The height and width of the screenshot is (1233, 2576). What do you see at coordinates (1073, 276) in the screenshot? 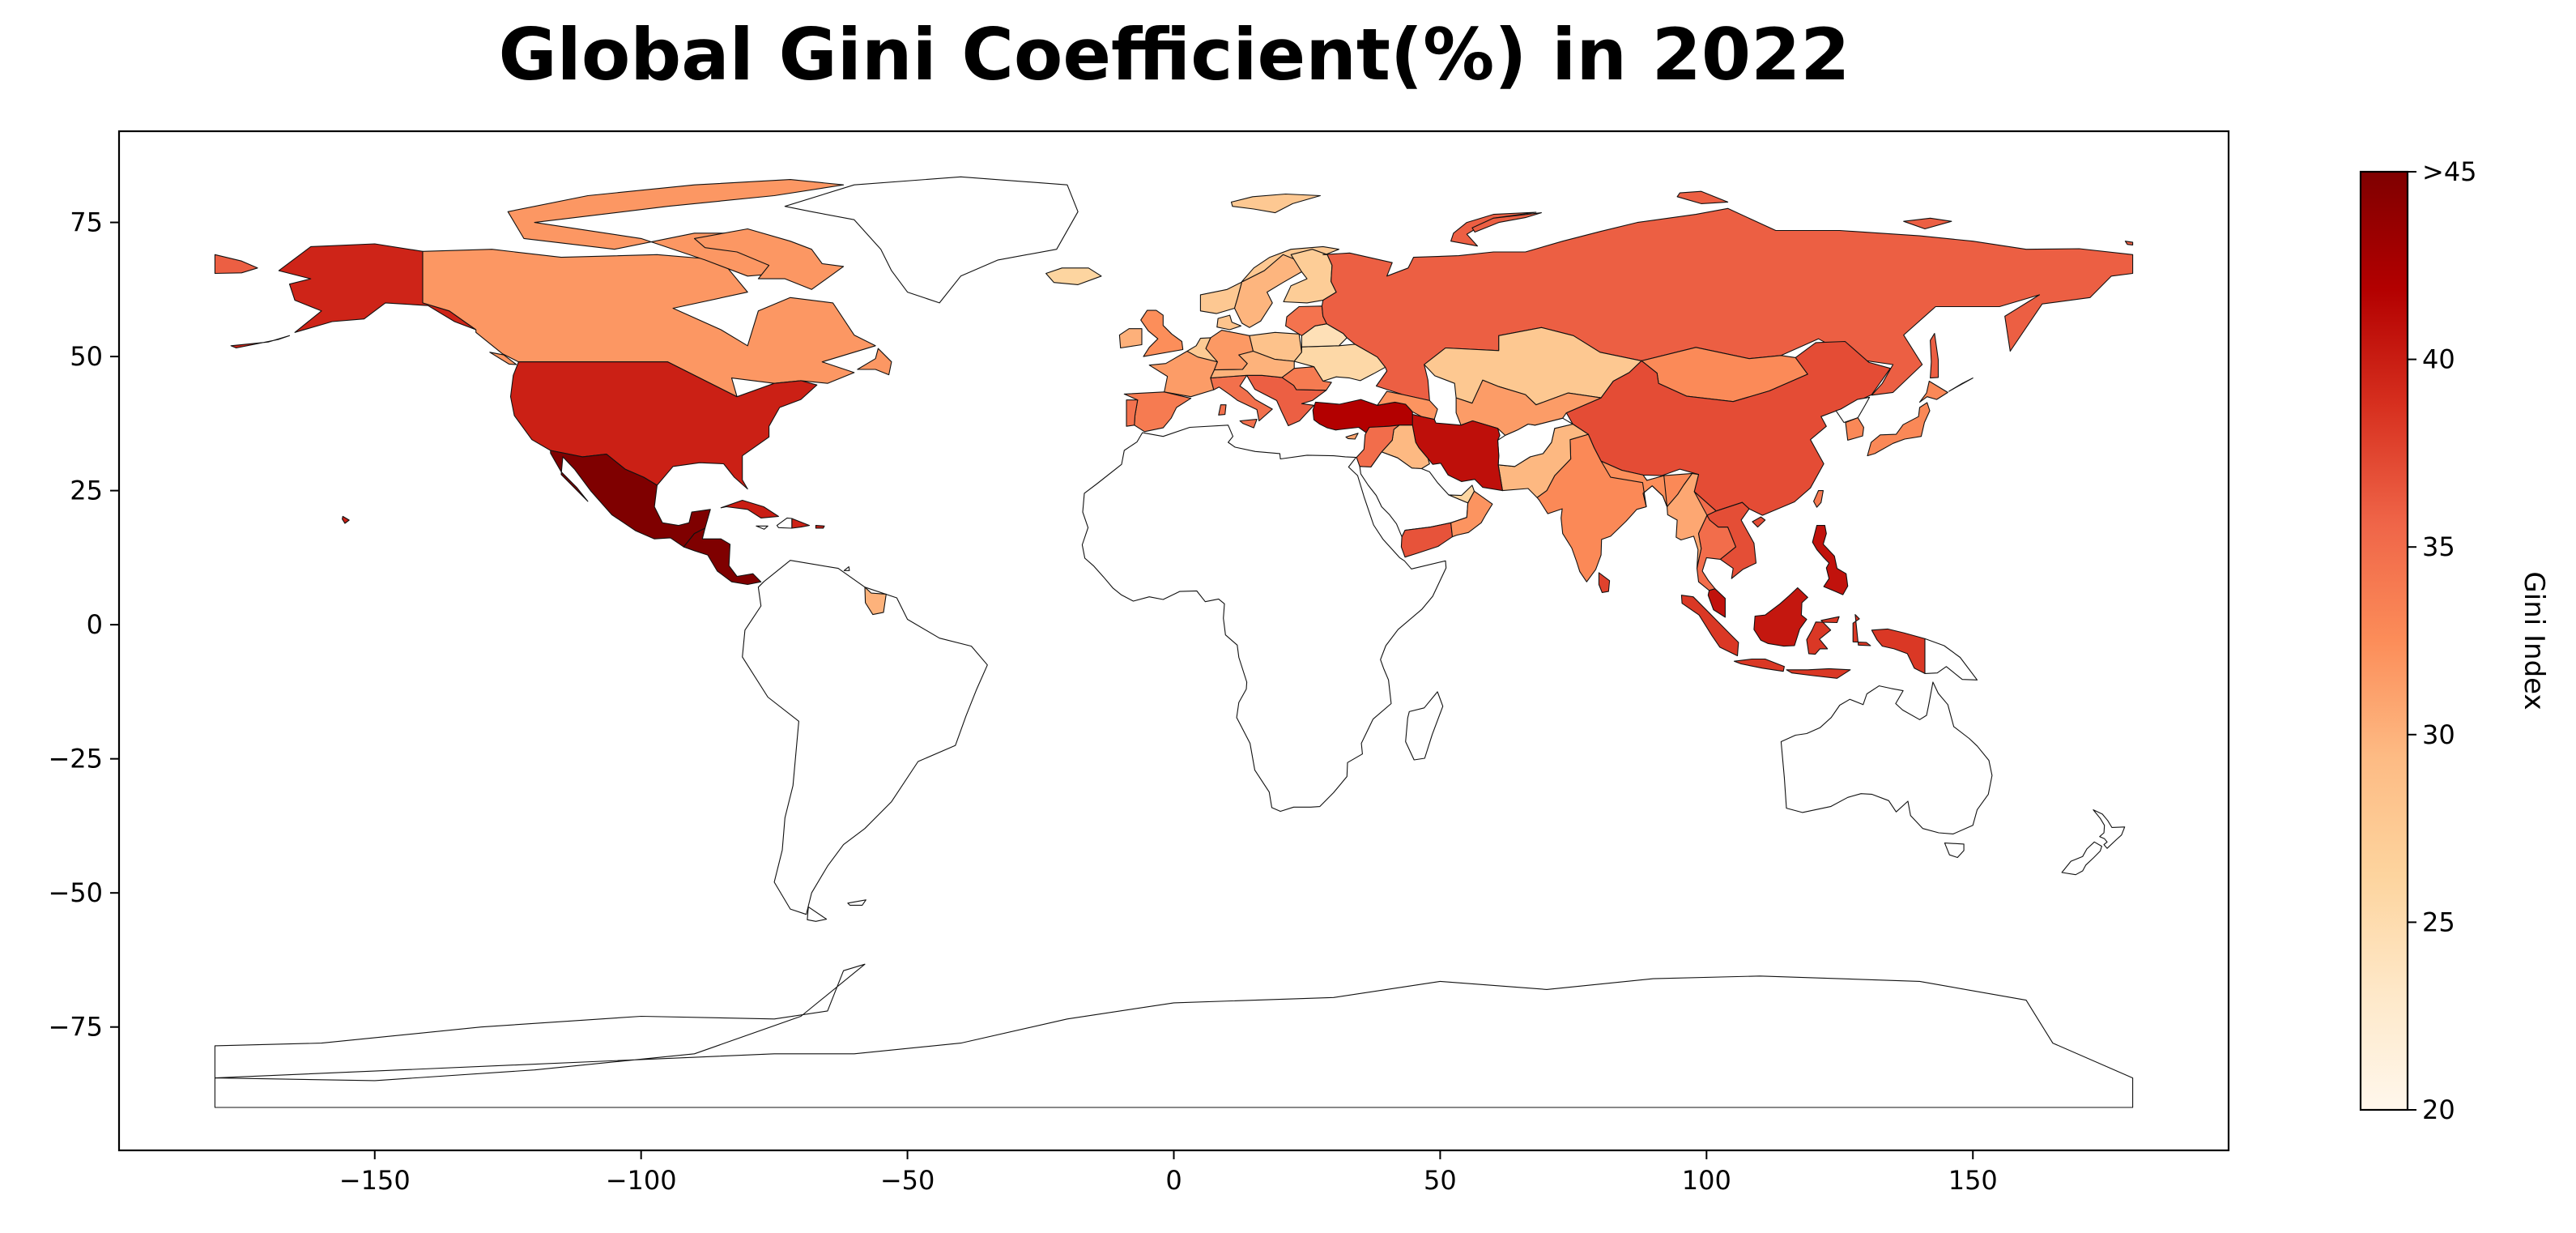
I see `region-iceland: Iceland: 26.1` at bounding box center [1073, 276].